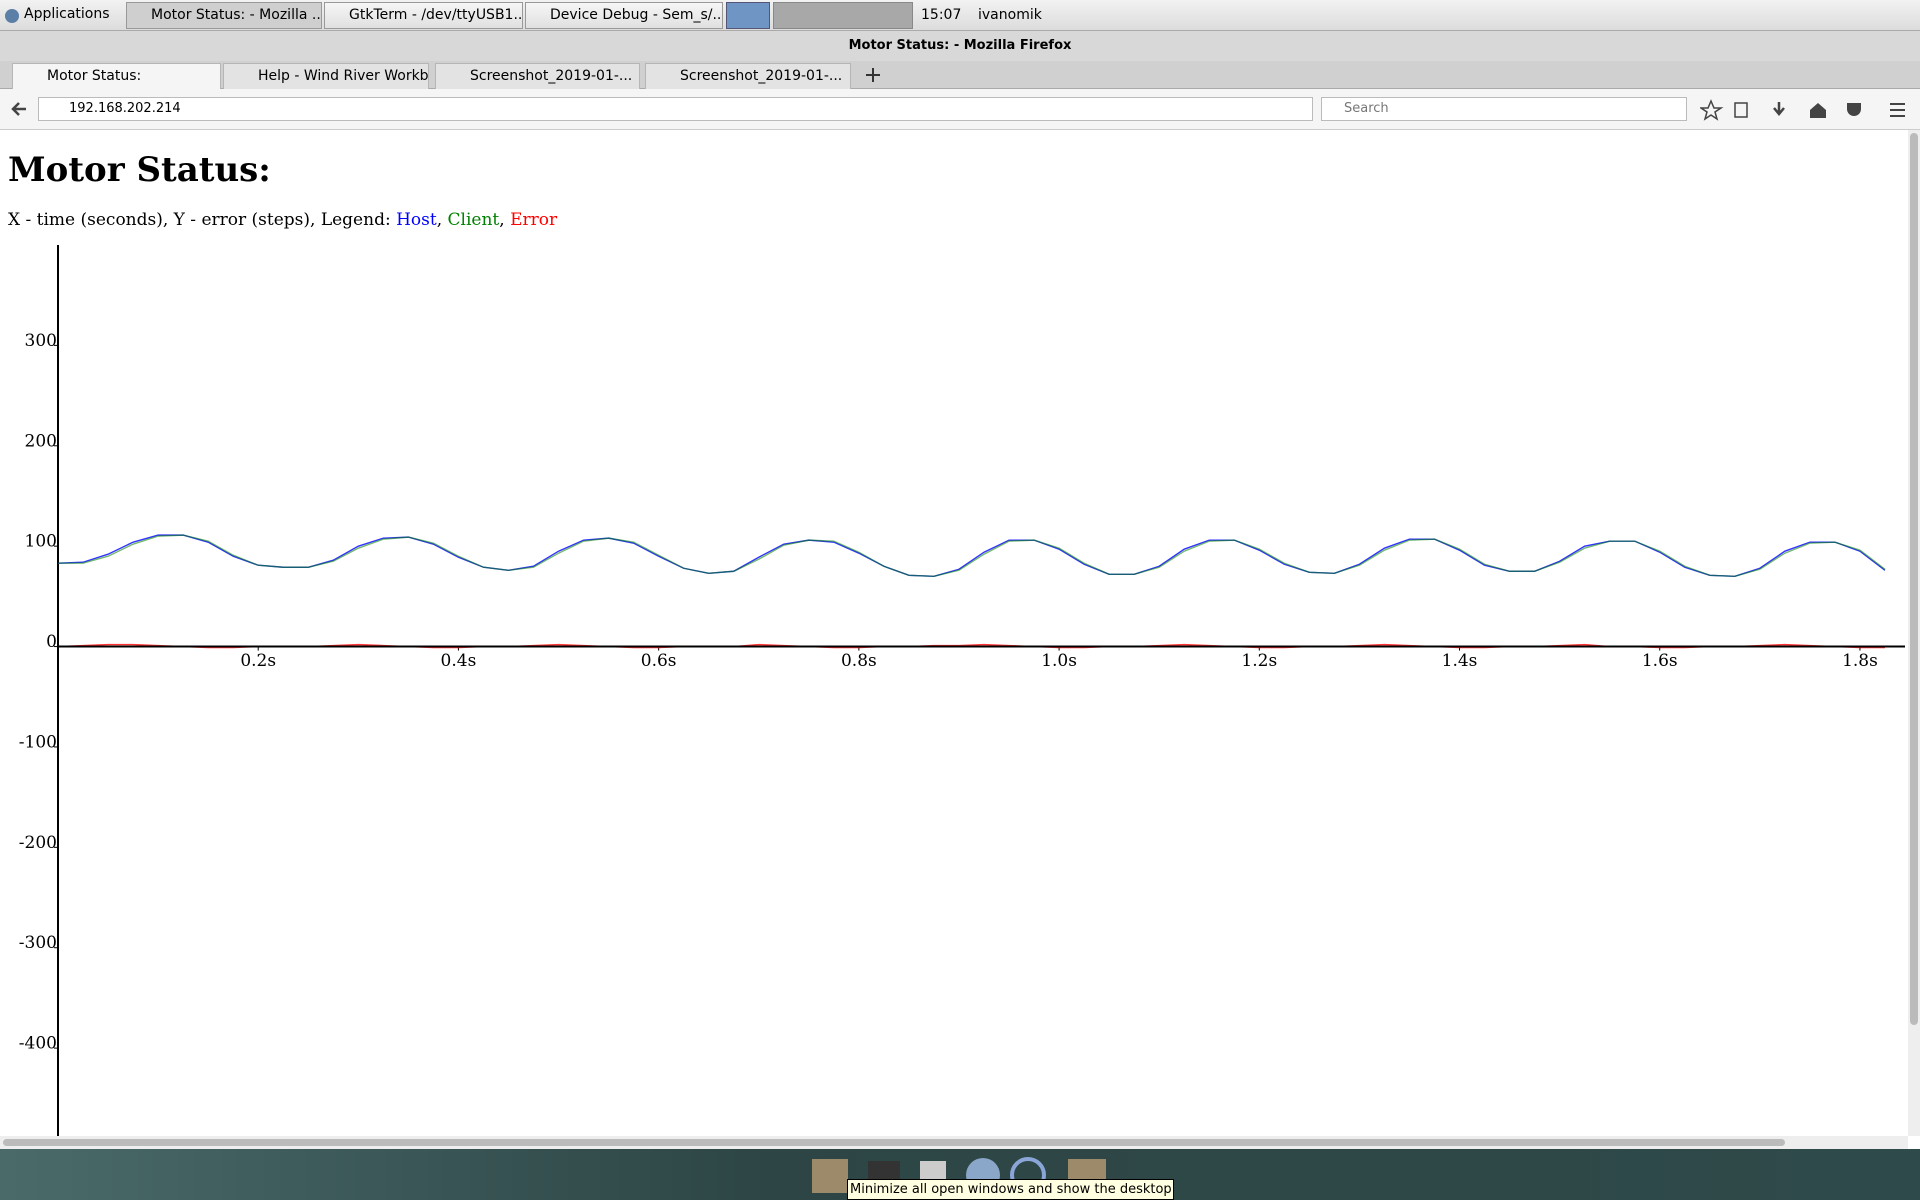  What do you see at coordinates (41, 542) in the screenshot?
I see `y-tick-label: 100` at bounding box center [41, 542].